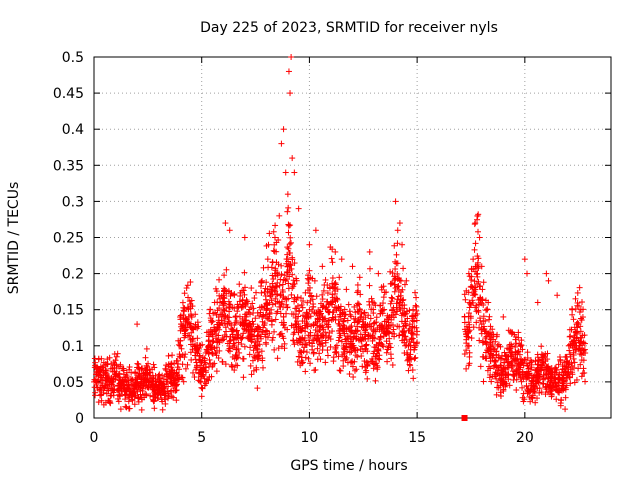 The width and height of the screenshot is (640, 480). What do you see at coordinates (68, 383) in the screenshot?
I see `y-tick-label: 0.05` at bounding box center [68, 383].